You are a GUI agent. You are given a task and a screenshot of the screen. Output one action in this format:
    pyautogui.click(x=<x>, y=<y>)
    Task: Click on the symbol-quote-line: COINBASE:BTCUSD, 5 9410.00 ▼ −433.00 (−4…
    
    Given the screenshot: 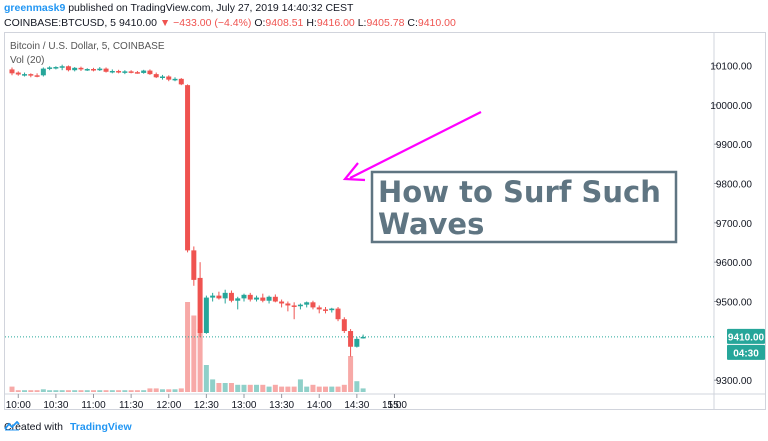 What is the action you would take?
    pyautogui.click(x=230, y=23)
    